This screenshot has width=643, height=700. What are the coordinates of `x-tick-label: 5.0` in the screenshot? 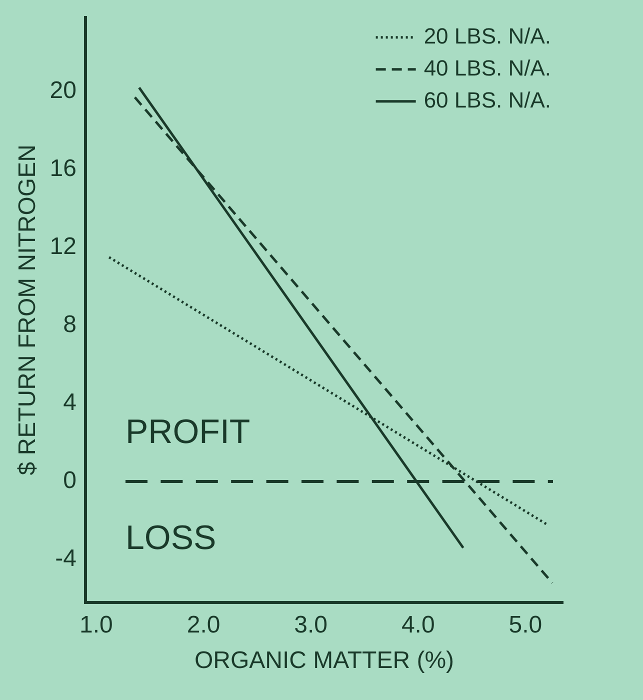 It's located at (525, 624).